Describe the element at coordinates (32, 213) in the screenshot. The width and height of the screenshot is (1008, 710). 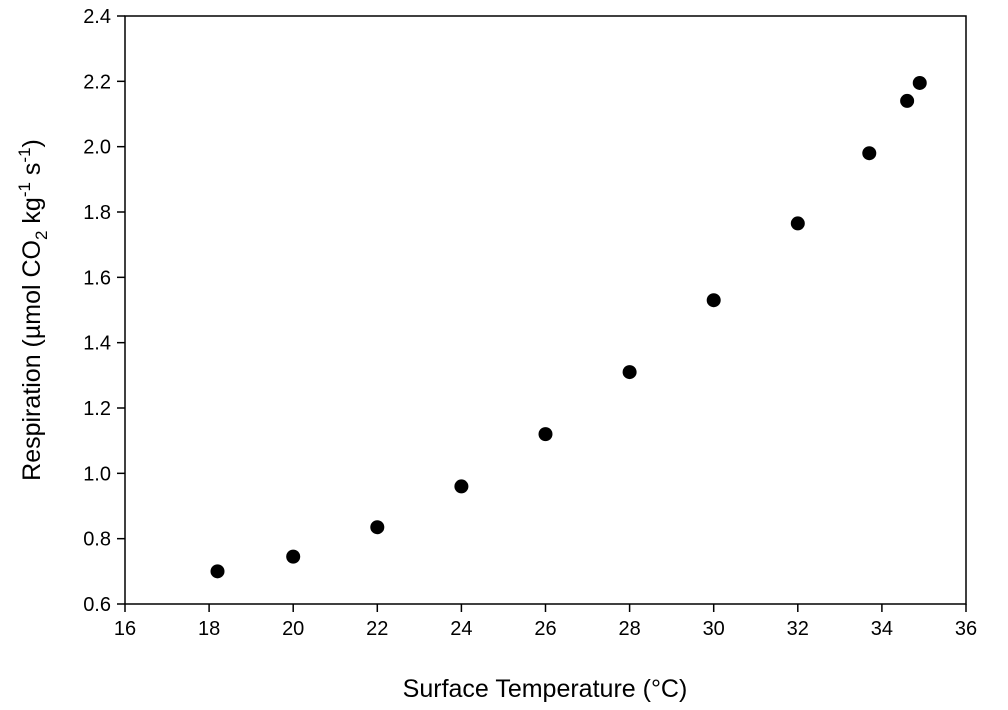
I see `y-axis-title-part: kg` at that location.